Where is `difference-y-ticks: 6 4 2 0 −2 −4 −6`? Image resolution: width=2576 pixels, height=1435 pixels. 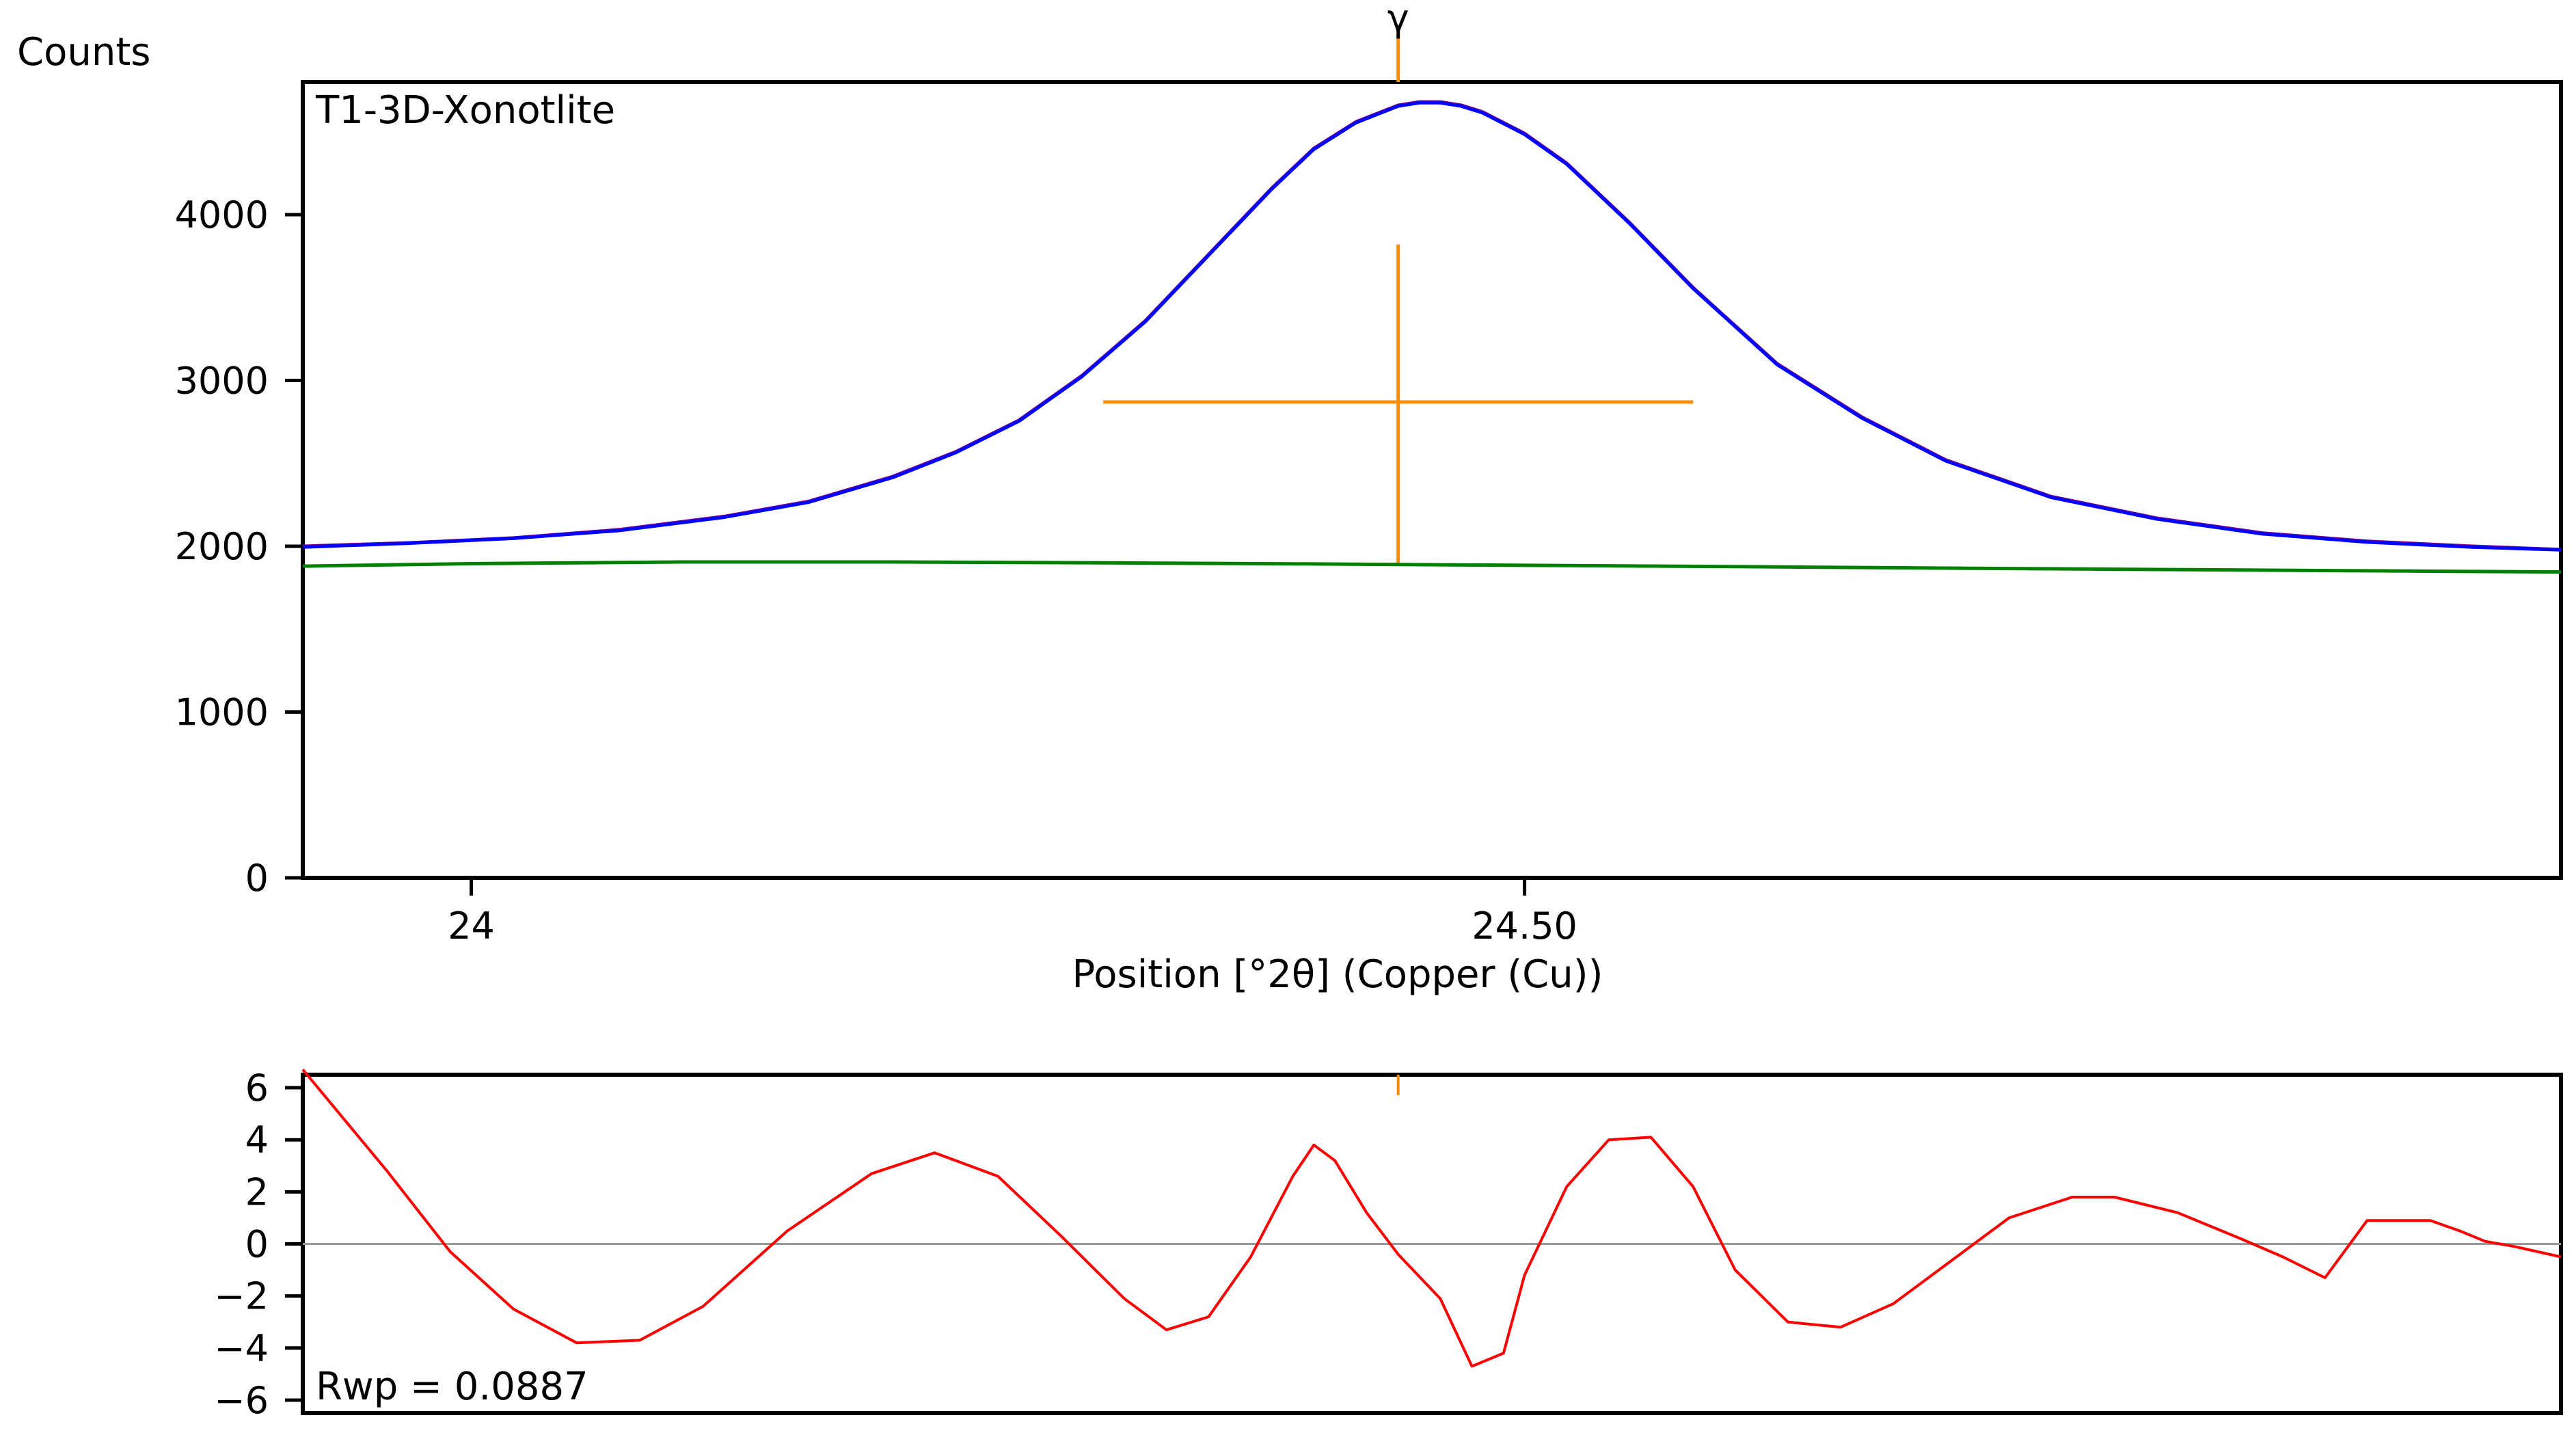
difference-y-ticks: 6 4 2 0 −2 −4 −6 is located at coordinates (258, 1244).